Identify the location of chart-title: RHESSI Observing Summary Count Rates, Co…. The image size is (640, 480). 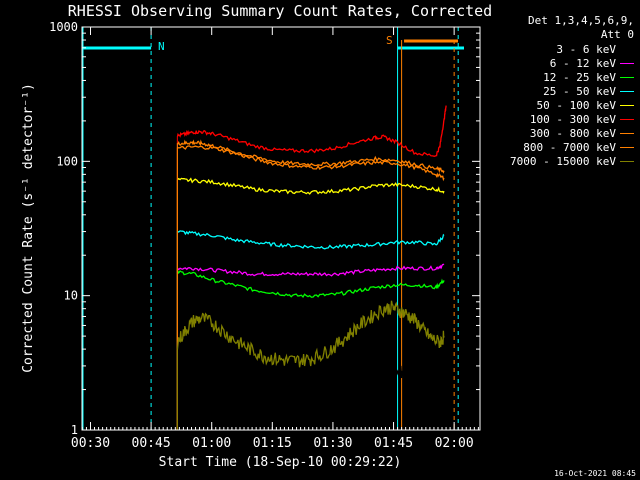
(280, 11).